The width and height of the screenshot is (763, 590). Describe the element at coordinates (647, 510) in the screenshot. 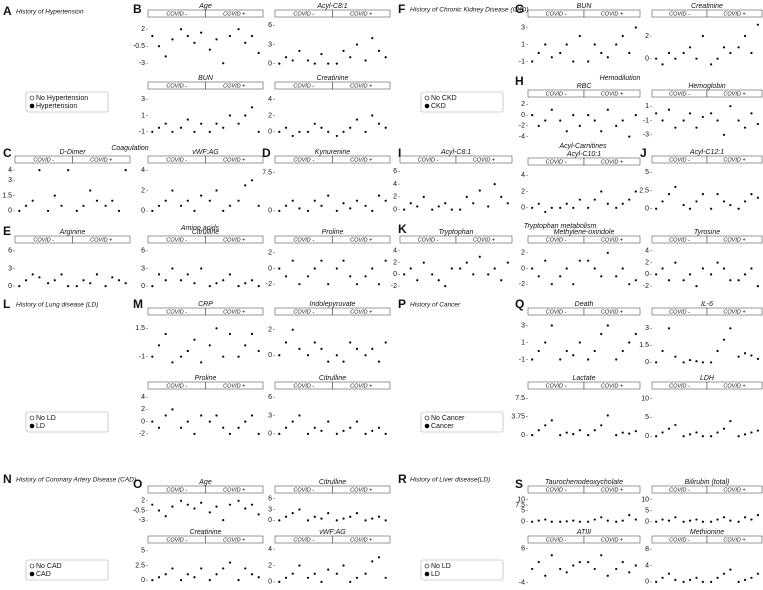

I see `y-tick-label: 5` at that location.